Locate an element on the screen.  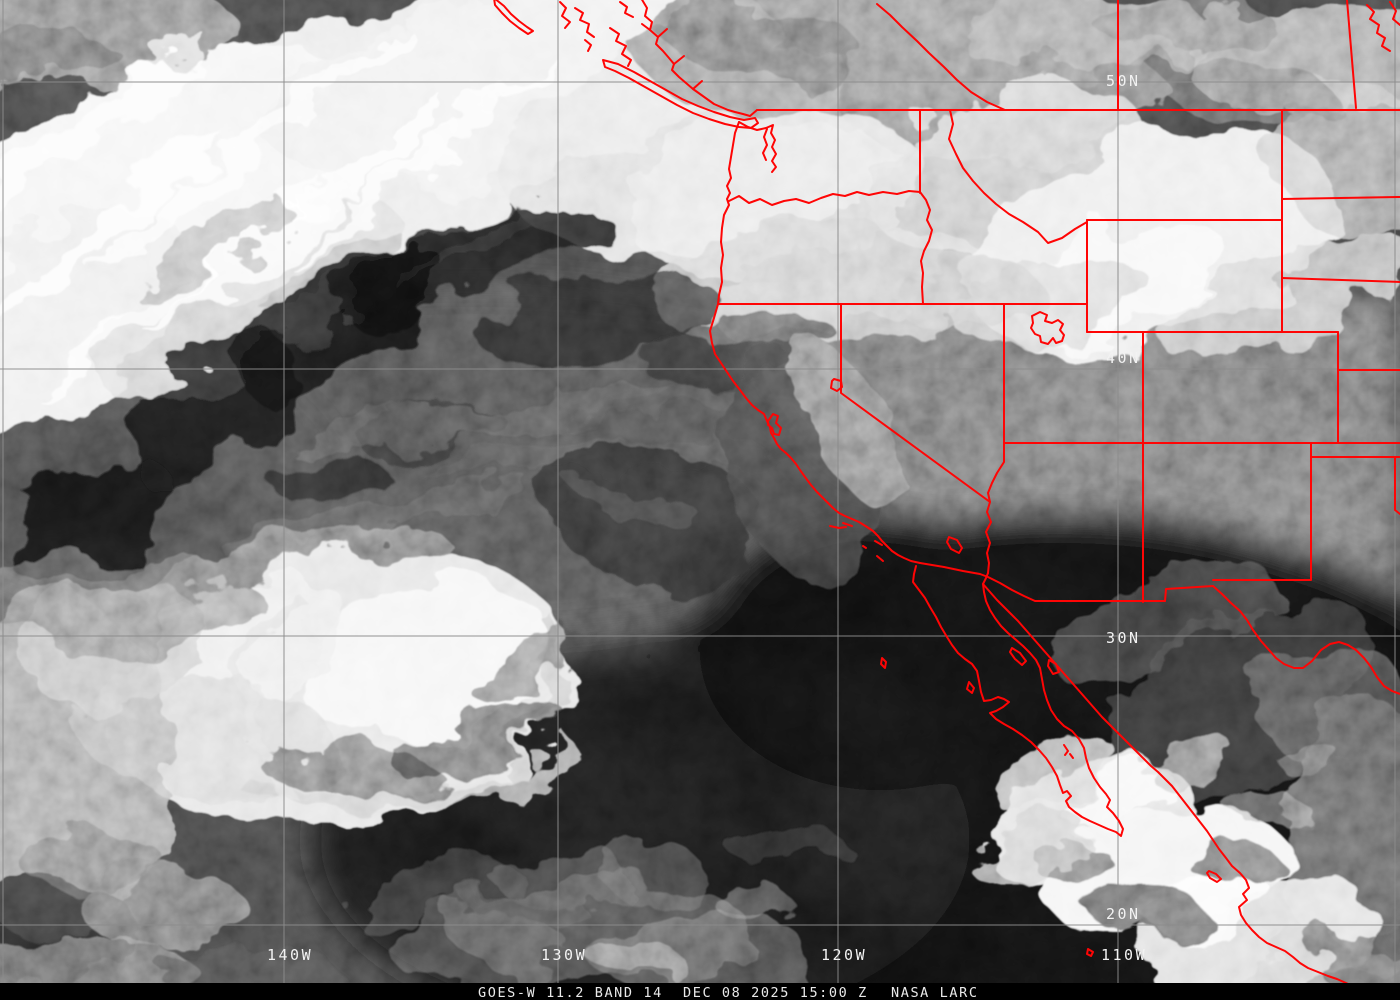
haida-gwaii-island is located at coordinates (513, 17).